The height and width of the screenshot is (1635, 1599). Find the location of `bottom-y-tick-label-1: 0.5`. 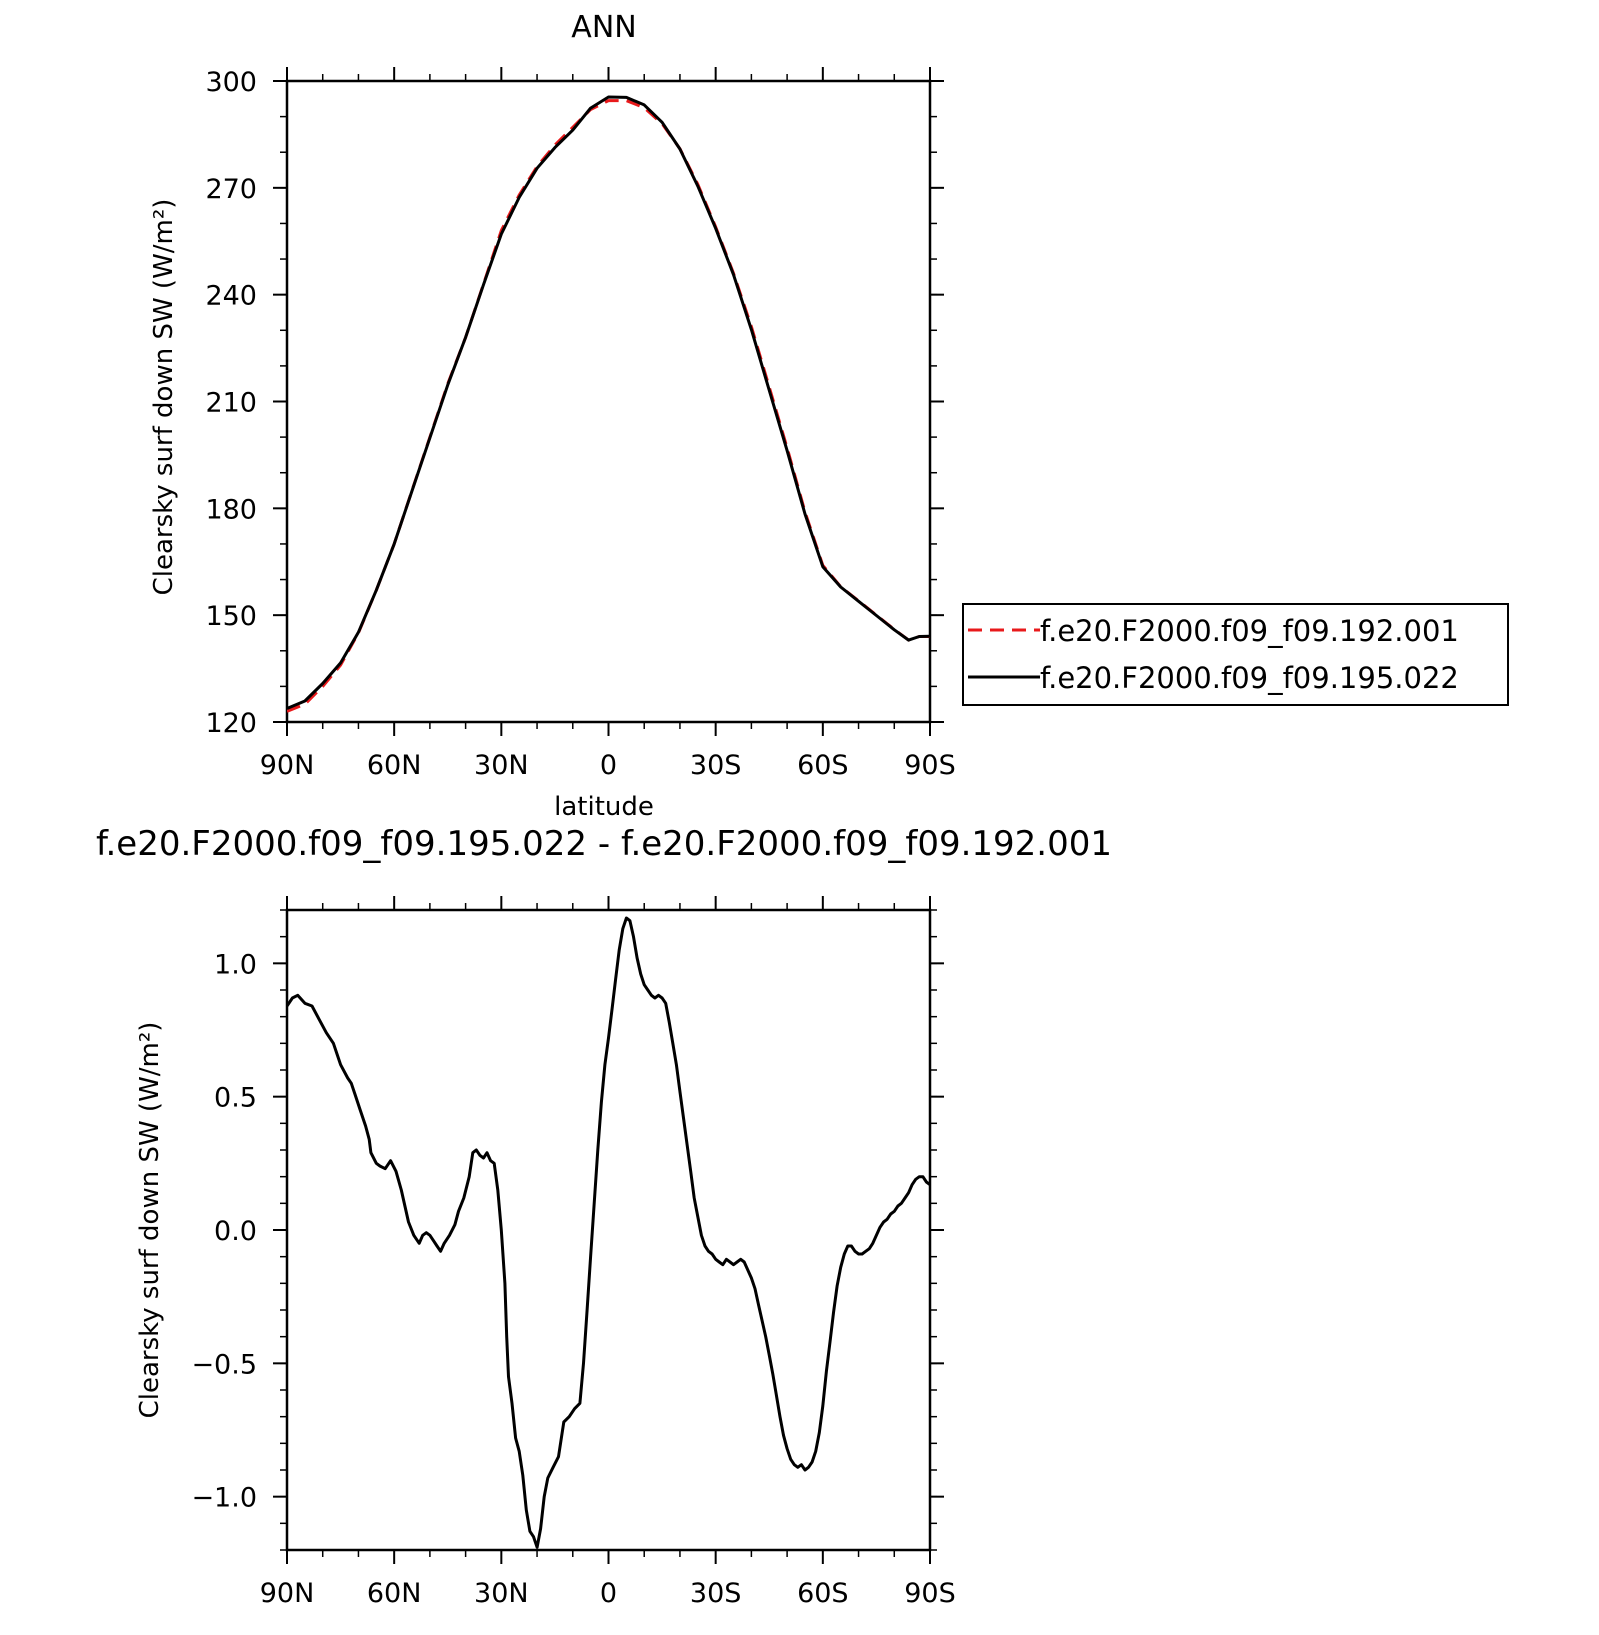

bottom-y-tick-label-1: 0.5 is located at coordinates (235, 1098).